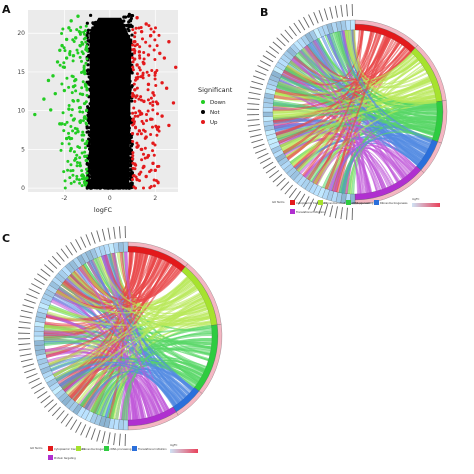 The image size is (474, 474). Describe the element at coordinates (21, 111) in the screenshot. I see `y-tick-label: 10` at that location.